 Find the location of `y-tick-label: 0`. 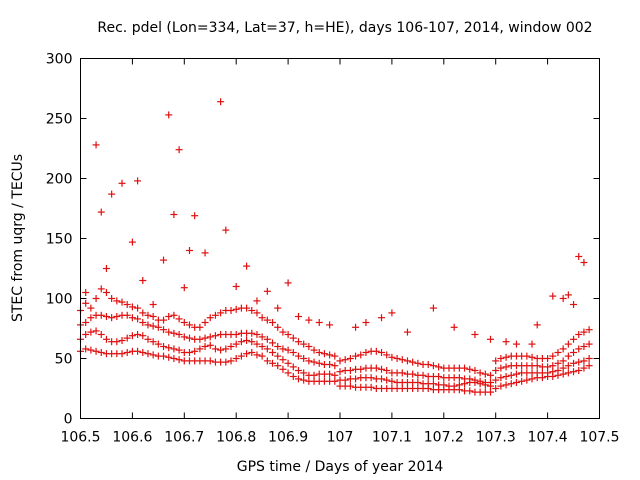

y-tick-label: 0 is located at coordinates (68, 420).